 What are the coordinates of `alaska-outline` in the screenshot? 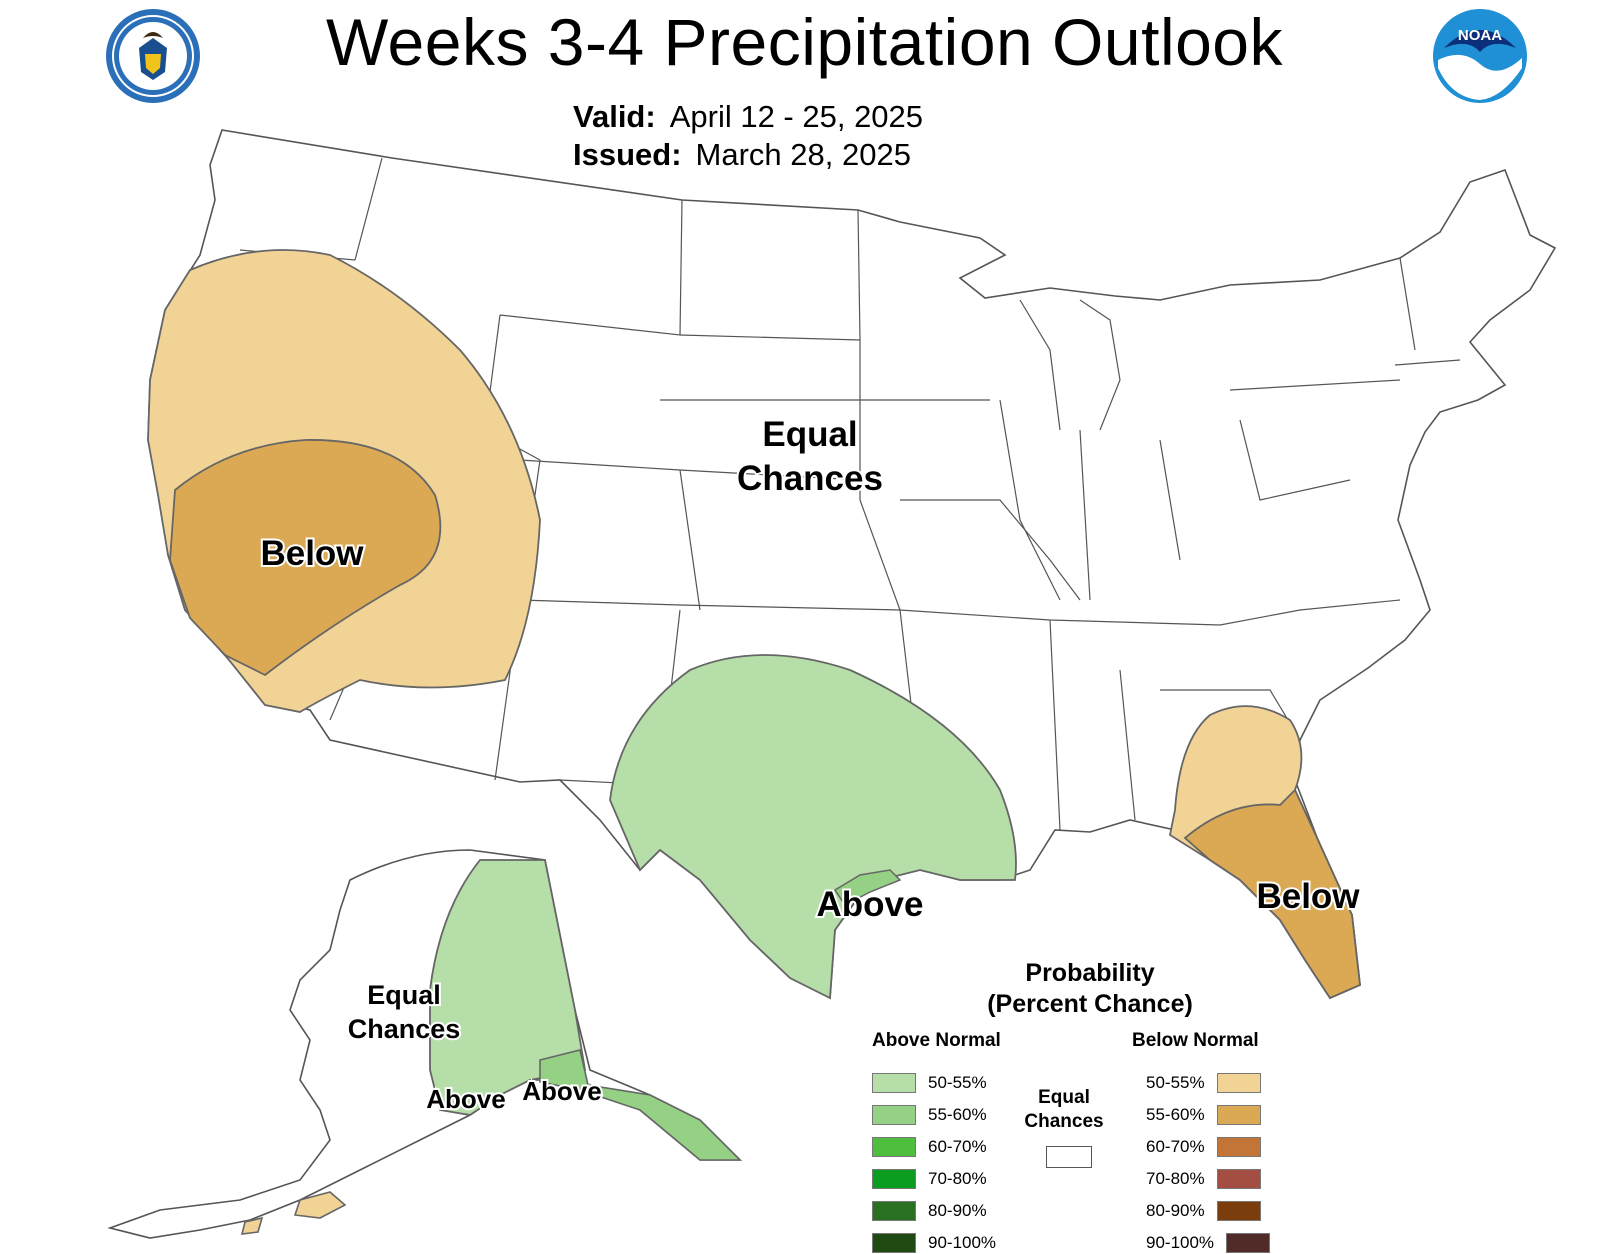 It's located at (424, 1044).